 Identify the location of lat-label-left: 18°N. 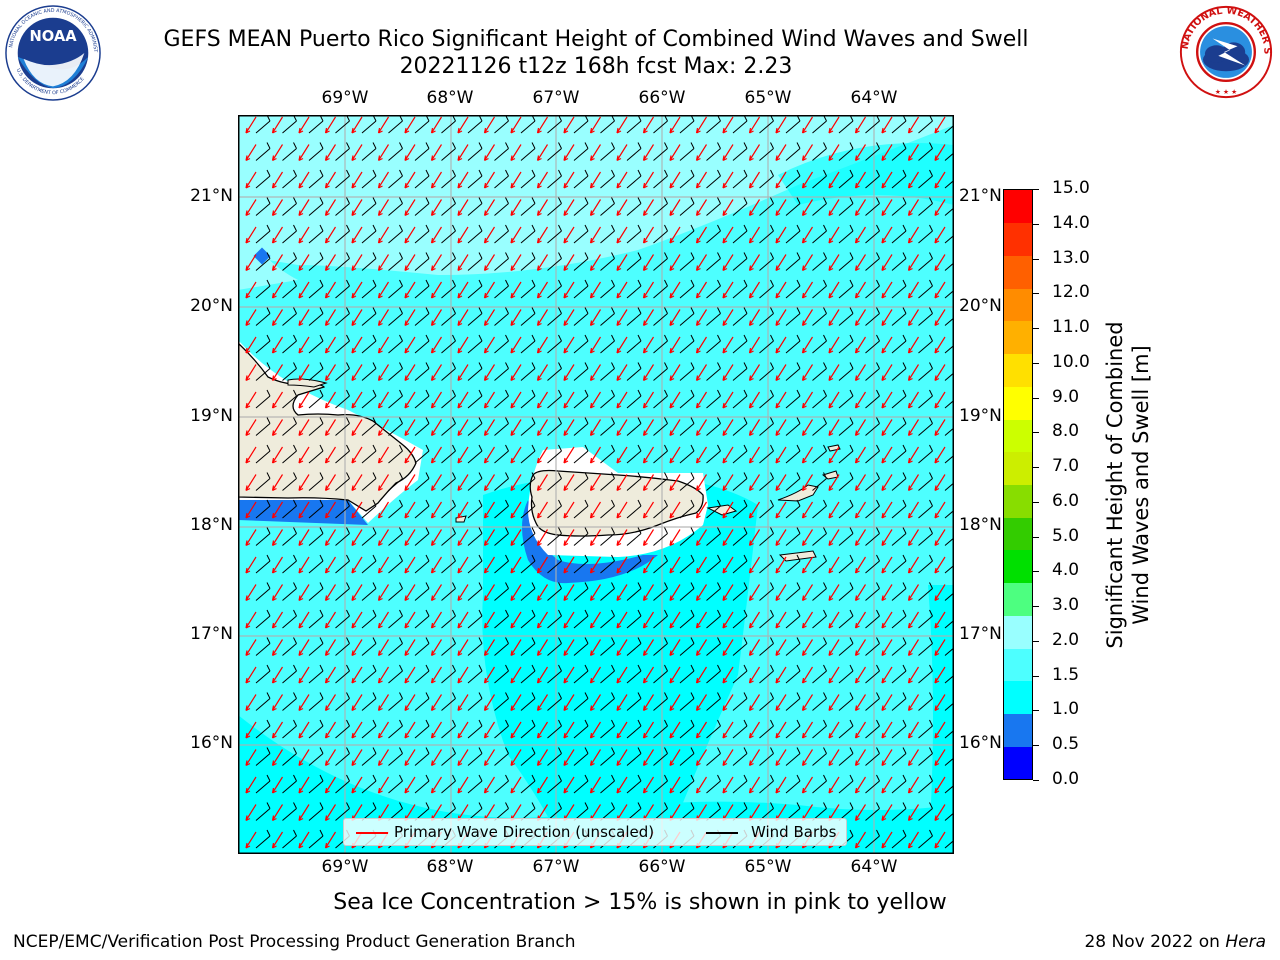
(211, 525).